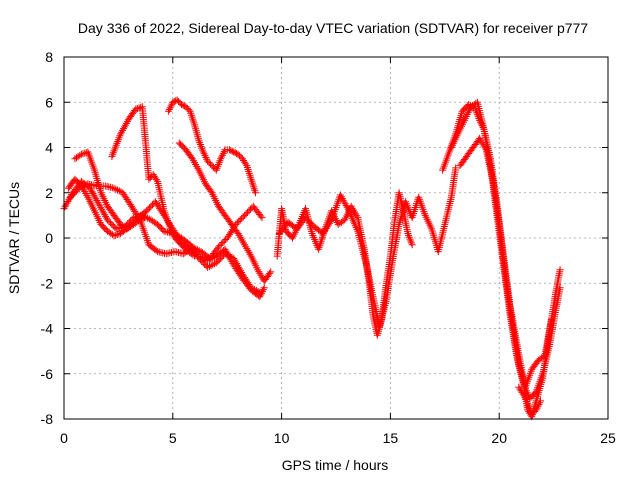  I want to click on y-tick-label: -8, so click(47, 419).